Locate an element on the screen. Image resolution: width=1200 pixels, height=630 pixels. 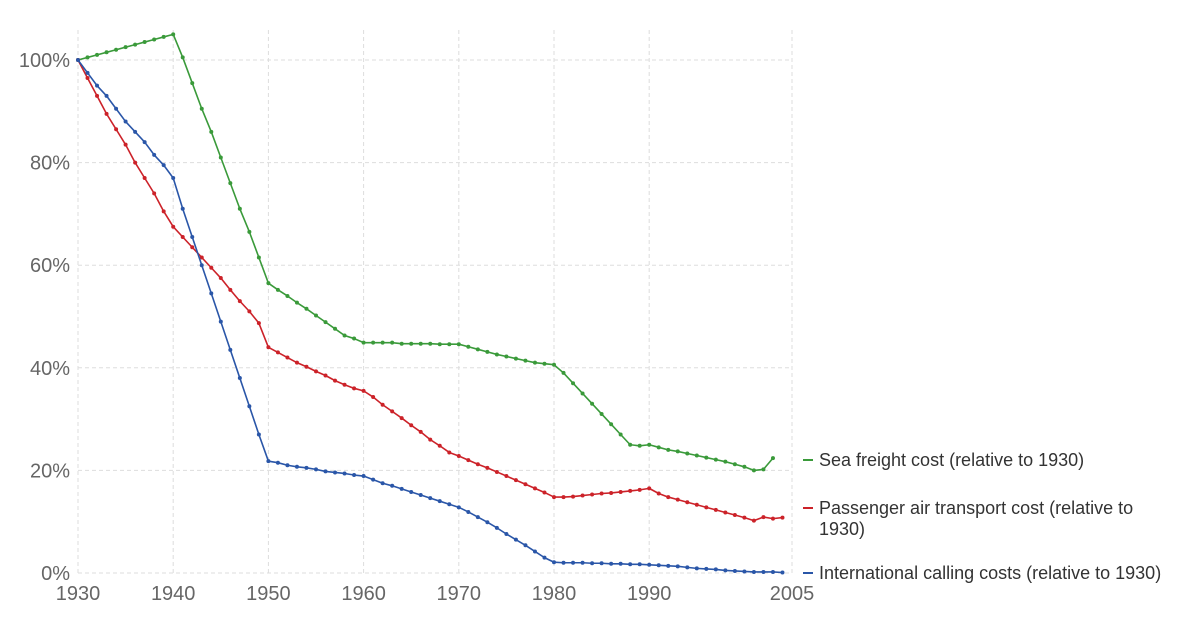
legend-label: 1930) is located at coordinates (842, 529).